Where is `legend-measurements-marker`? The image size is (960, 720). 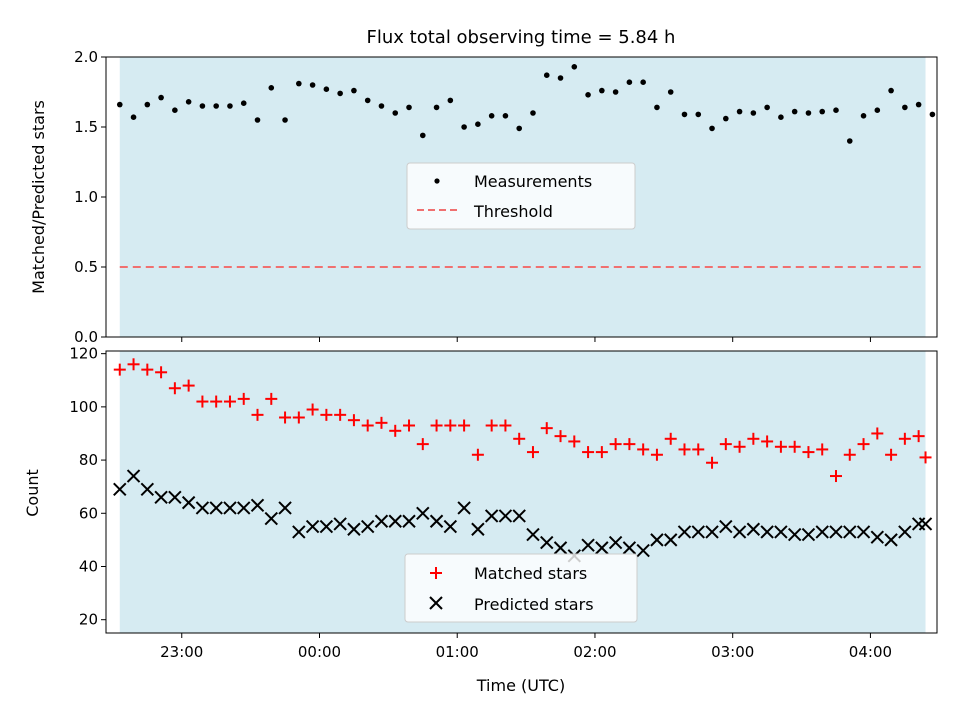 legend-measurements-marker is located at coordinates (437, 181).